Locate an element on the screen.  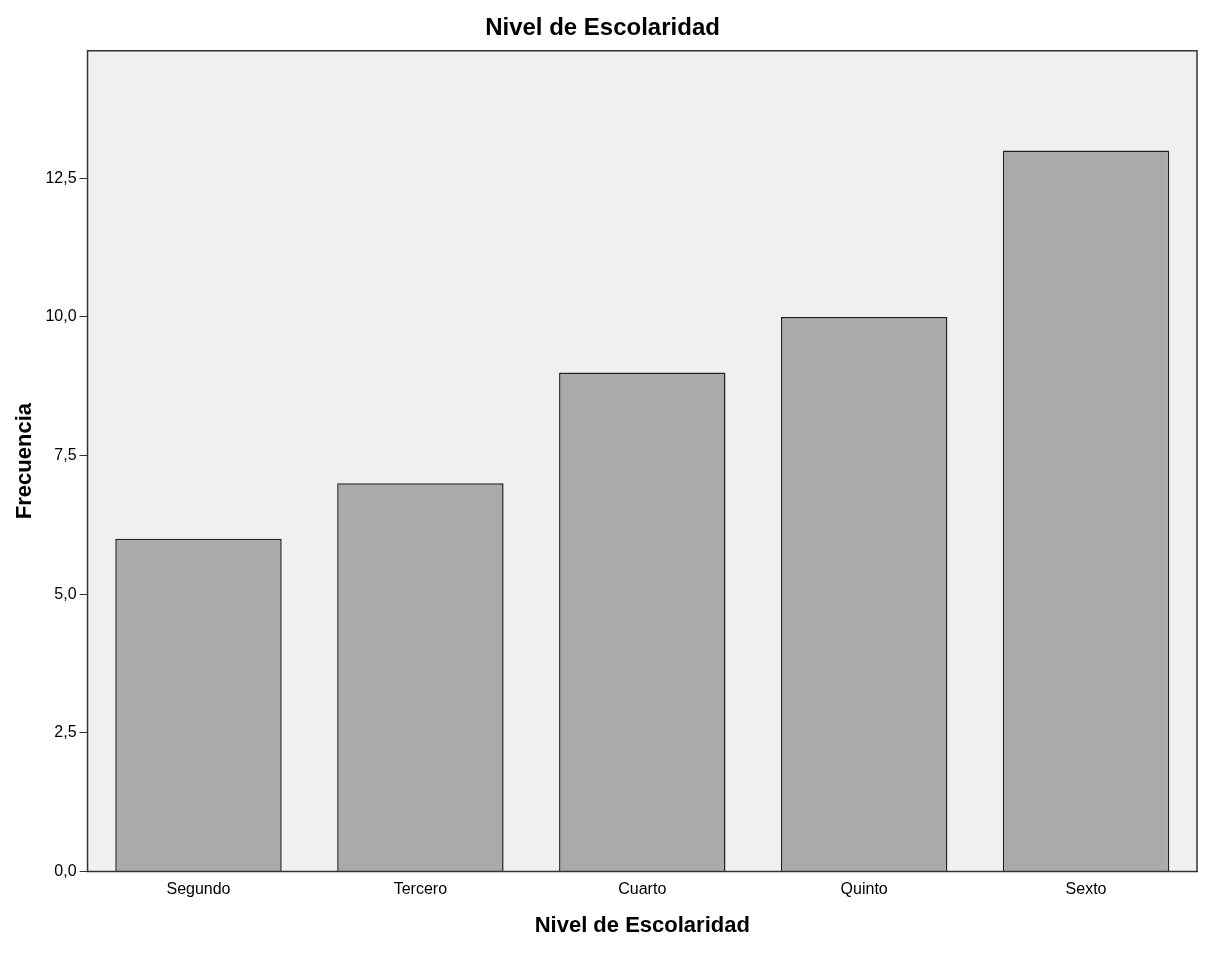
y-tick-label: 7,5 is located at coordinates (65, 454).